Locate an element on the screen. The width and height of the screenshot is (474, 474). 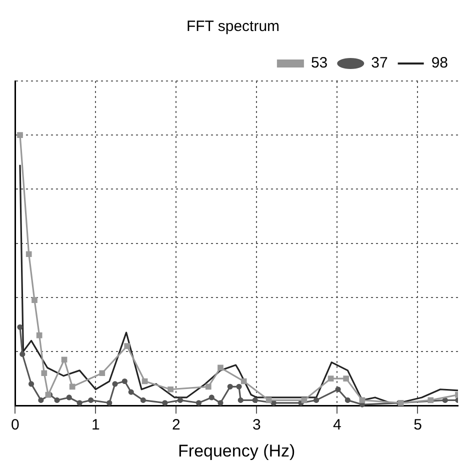
x-tick-label: 4 is located at coordinates (337, 425).